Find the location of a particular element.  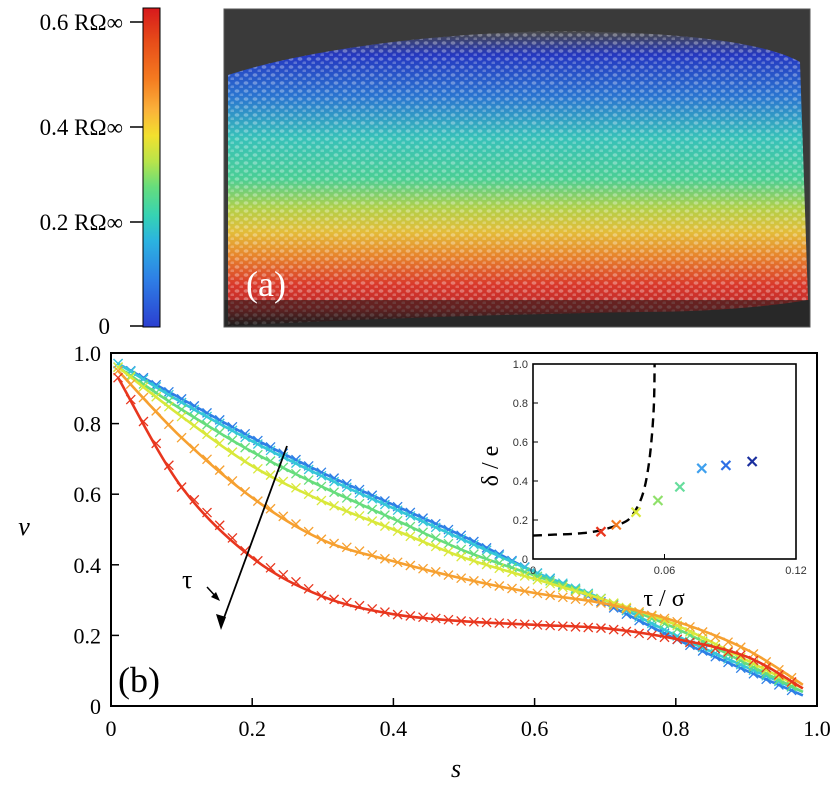

inset-y-tick-label: 0.2 is located at coordinates (520, 521).